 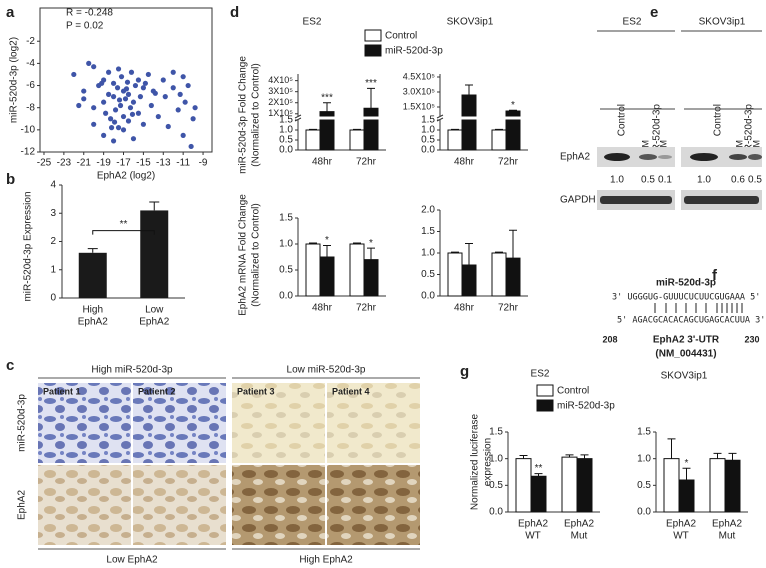 What do you see at coordinates (126, 80) in the screenshot?
I see `plot-frame` at bounding box center [126, 80].